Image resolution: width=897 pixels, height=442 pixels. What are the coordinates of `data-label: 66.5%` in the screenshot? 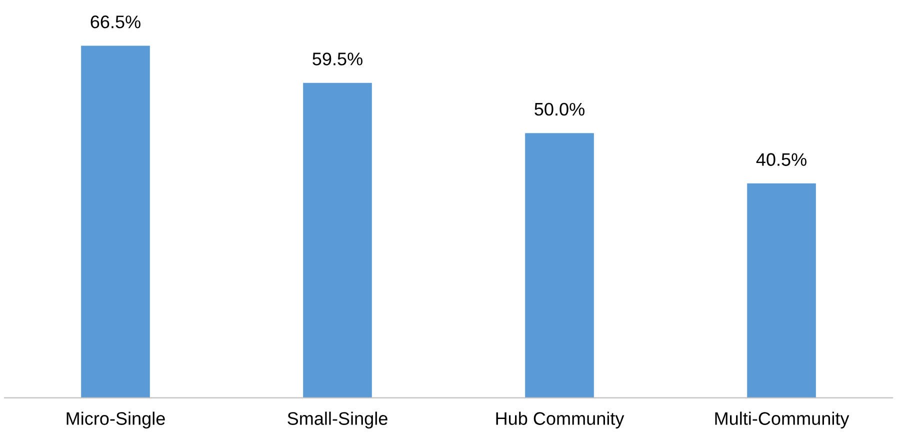 It's located at (115, 22).